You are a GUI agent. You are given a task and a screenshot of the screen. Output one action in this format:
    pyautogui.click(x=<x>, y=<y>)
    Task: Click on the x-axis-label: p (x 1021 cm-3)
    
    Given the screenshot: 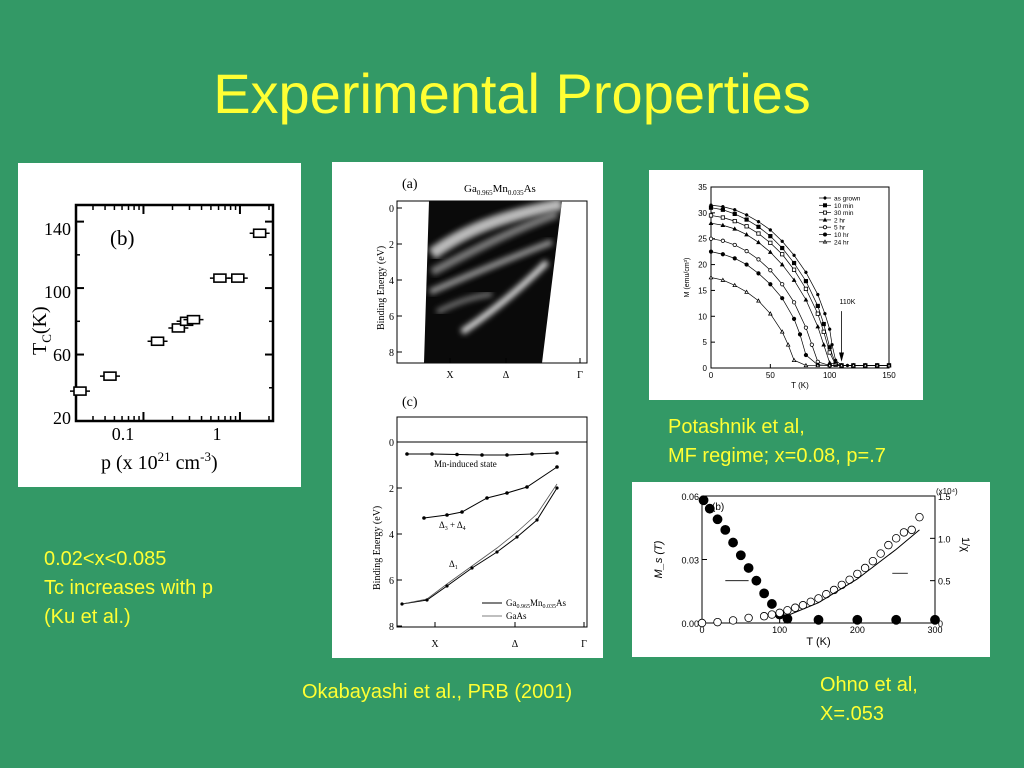 What is the action you would take?
    pyautogui.click(x=159, y=461)
    